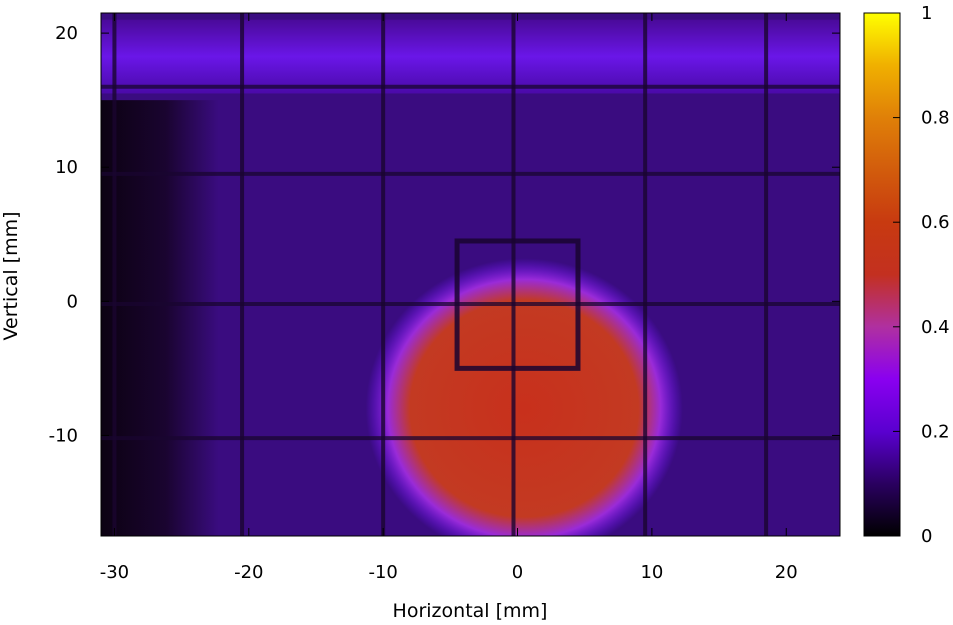  Describe the element at coordinates (11, 275) in the screenshot. I see `y-axis-title: Vertical [mm]` at that location.